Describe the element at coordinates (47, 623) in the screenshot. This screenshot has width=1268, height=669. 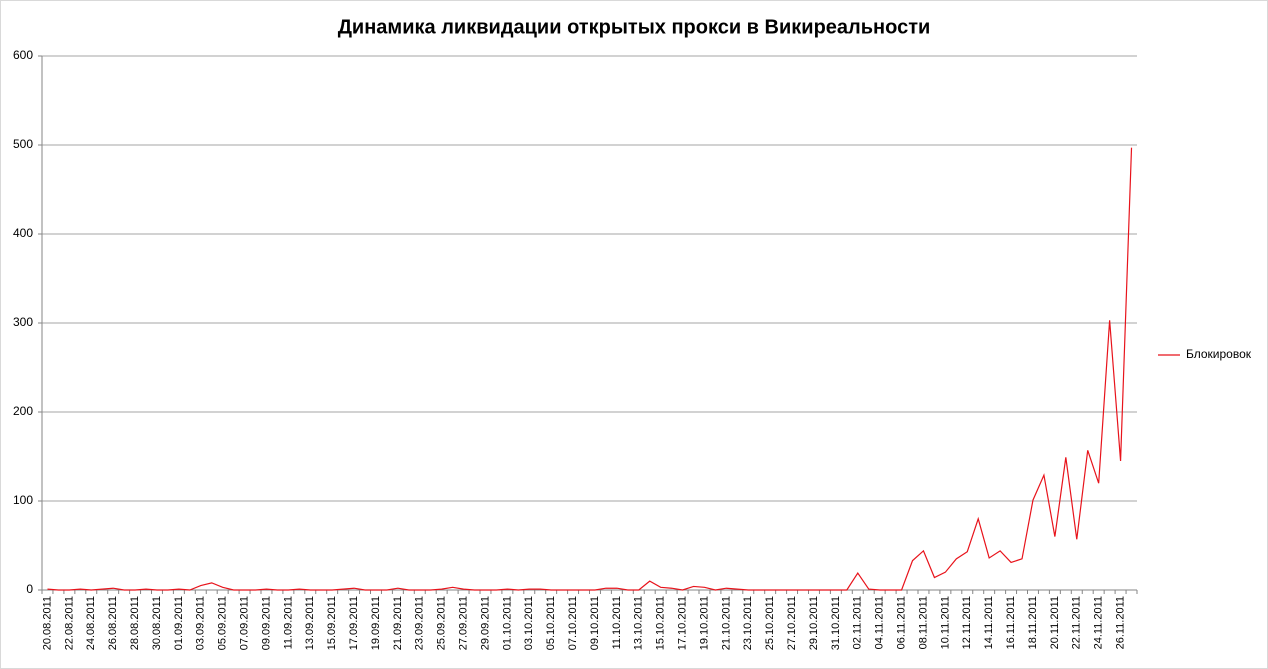
I see `x-tick-label: 20.08.2011` at that location.